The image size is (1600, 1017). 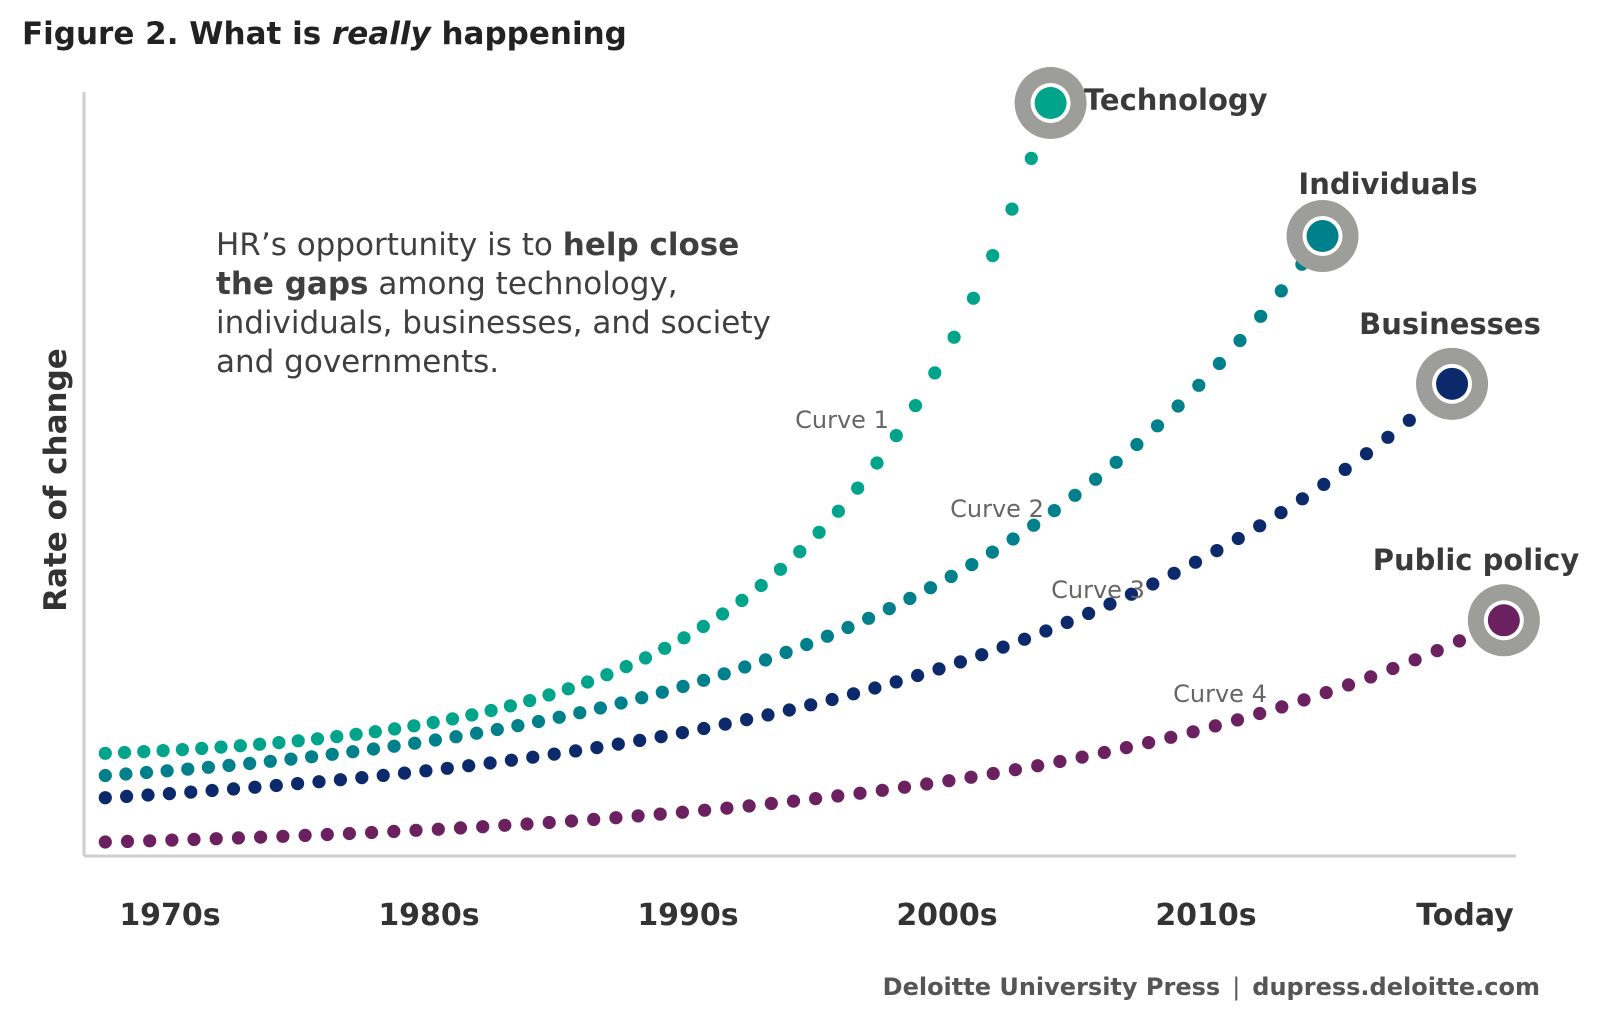 What do you see at coordinates (1387, 184) in the screenshot?
I see `series-name-label: Individuals` at bounding box center [1387, 184].